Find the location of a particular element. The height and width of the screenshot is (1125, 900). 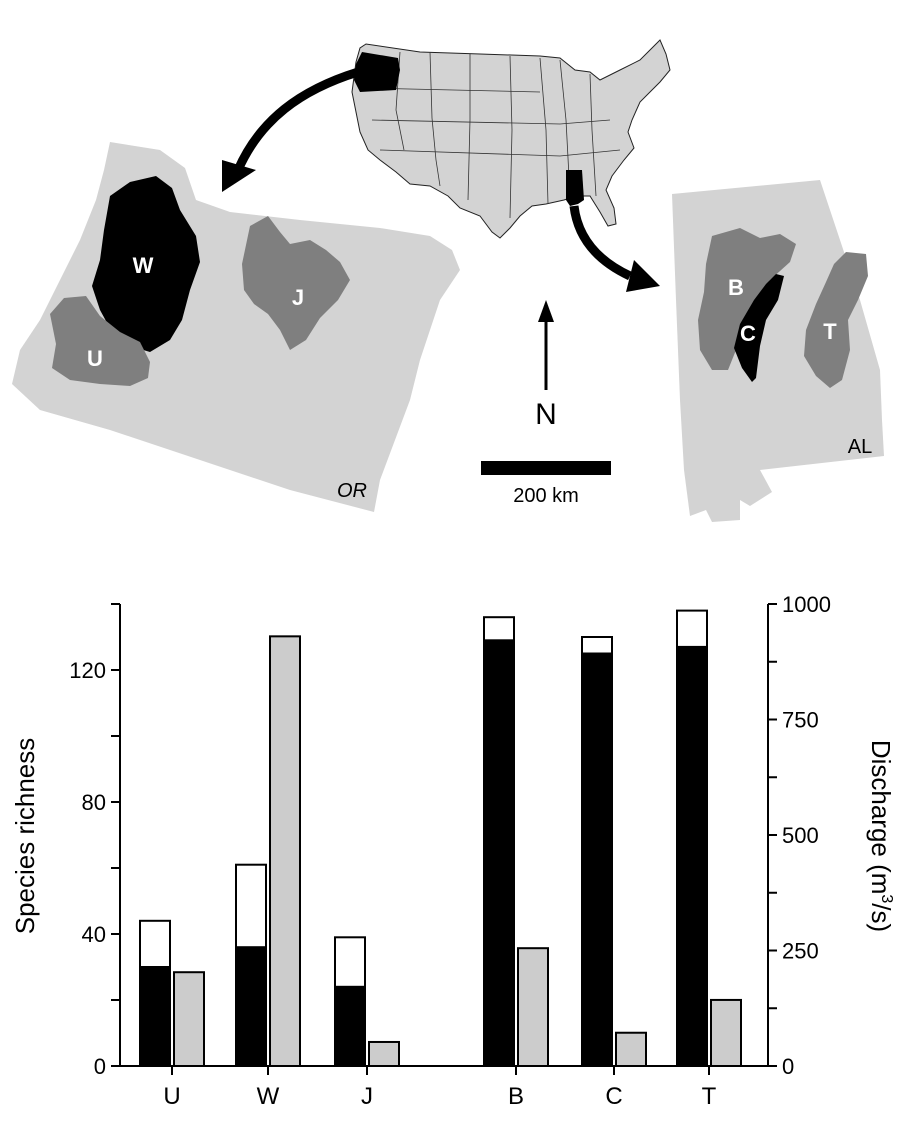

left-tick-label: 40 is located at coordinates (94, 934).